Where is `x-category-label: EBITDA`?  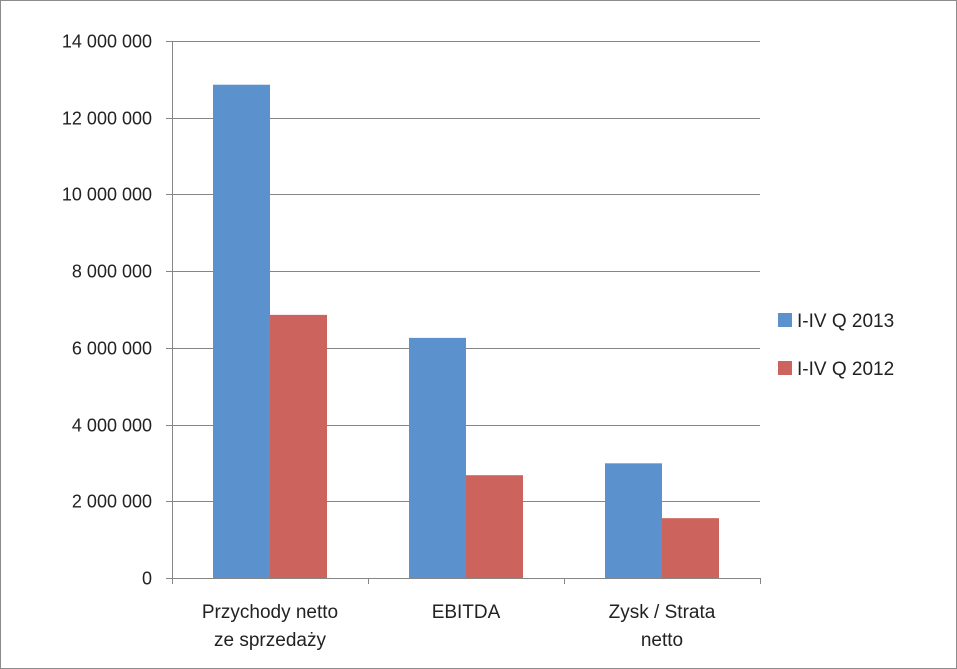 x-category-label: EBITDA is located at coordinates (466, 612).